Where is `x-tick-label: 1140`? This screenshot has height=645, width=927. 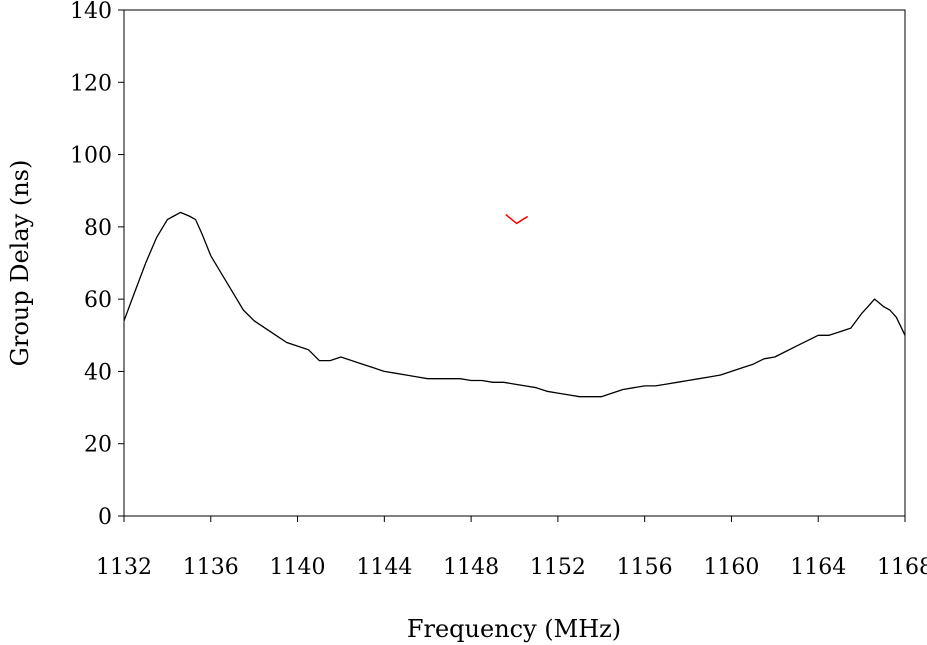
x-tick-label: 1140 is located at coordinates (298, 567).